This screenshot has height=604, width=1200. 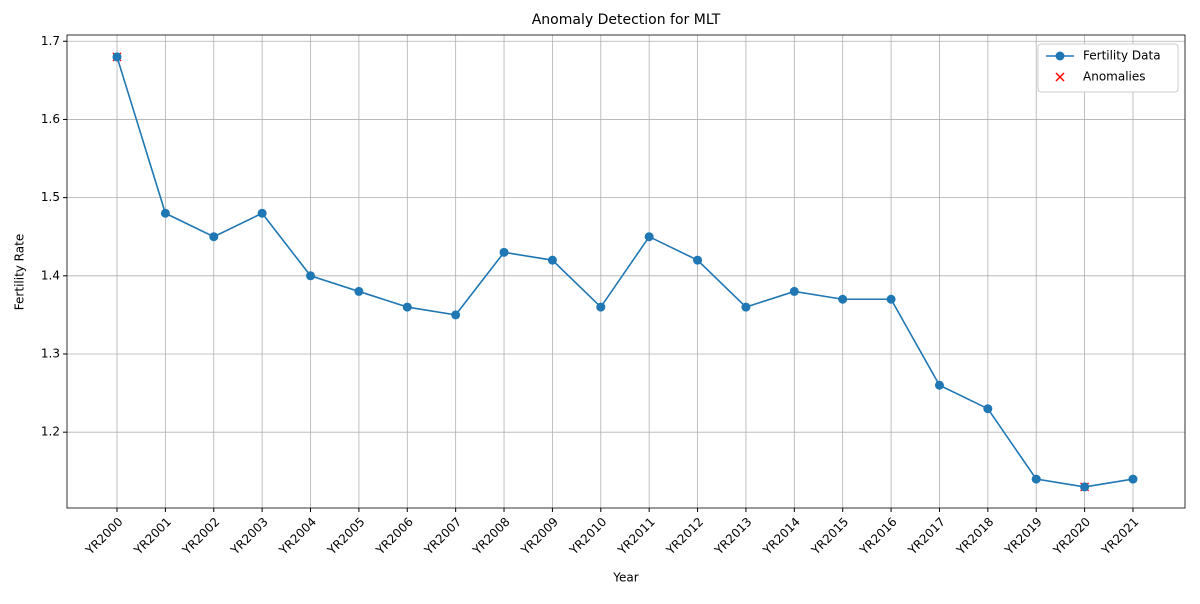 What do you see at coordinates (345, 536) in the screenshot?
I see `x-tick-label: YR2005` at bounding box center [345, 536].